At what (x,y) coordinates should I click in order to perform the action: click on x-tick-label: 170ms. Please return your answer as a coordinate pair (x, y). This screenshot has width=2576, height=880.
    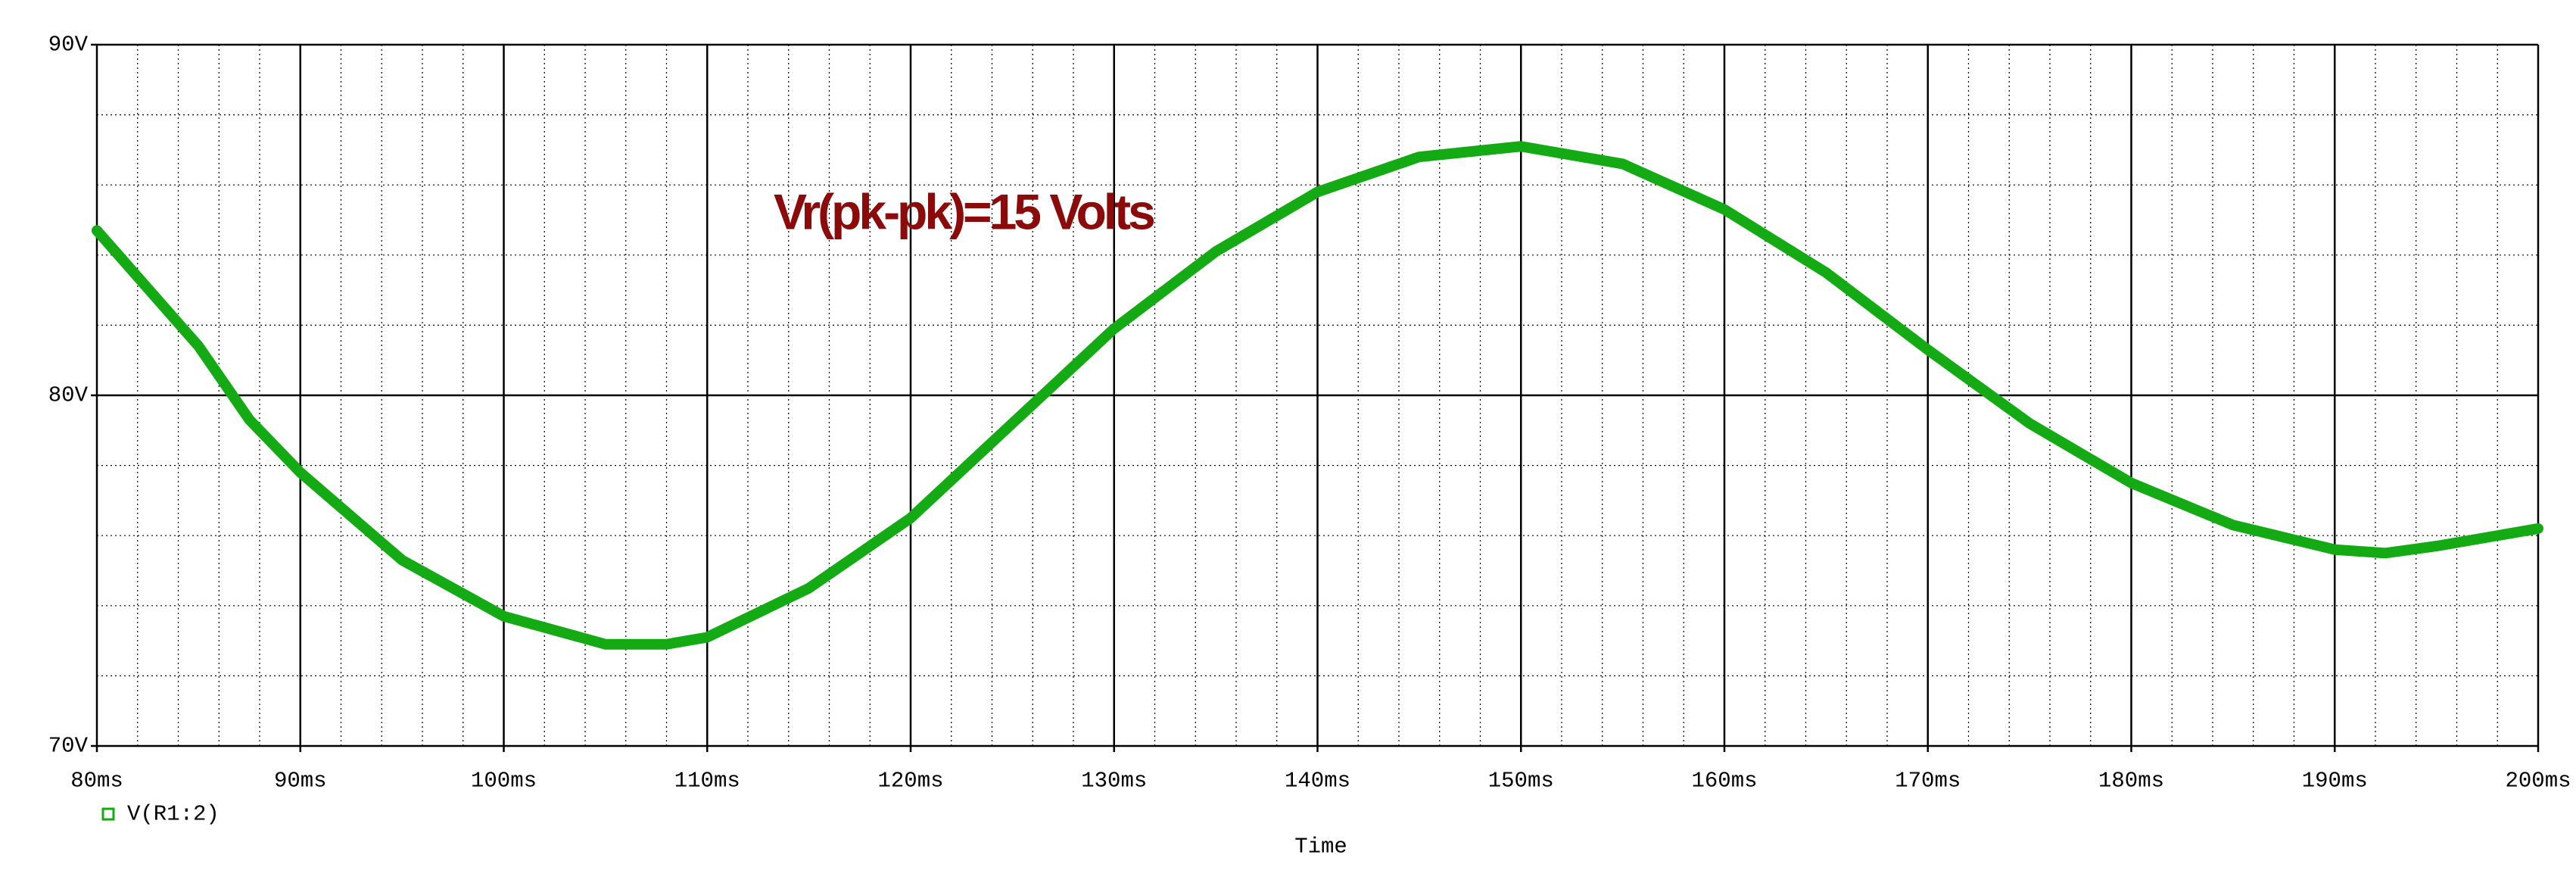
    Looking at the image, I should click on (1928, 782).